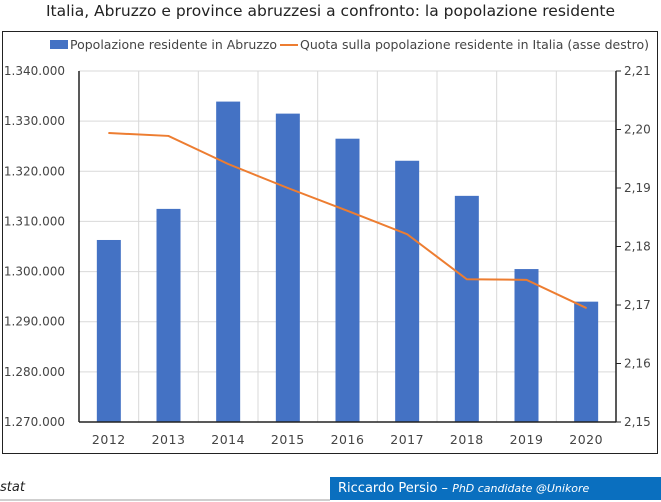 The width and height of the screenshot is (661, 502). Describe the element at coordinates (637, 130) in the screenshot. I see `right-tick-label: 2,20` at that location.